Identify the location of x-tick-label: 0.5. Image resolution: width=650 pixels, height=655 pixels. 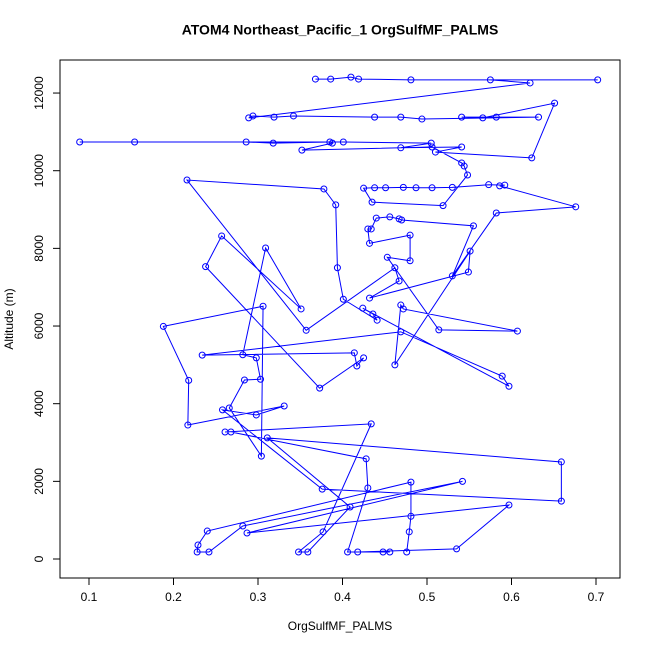
(427, 597).